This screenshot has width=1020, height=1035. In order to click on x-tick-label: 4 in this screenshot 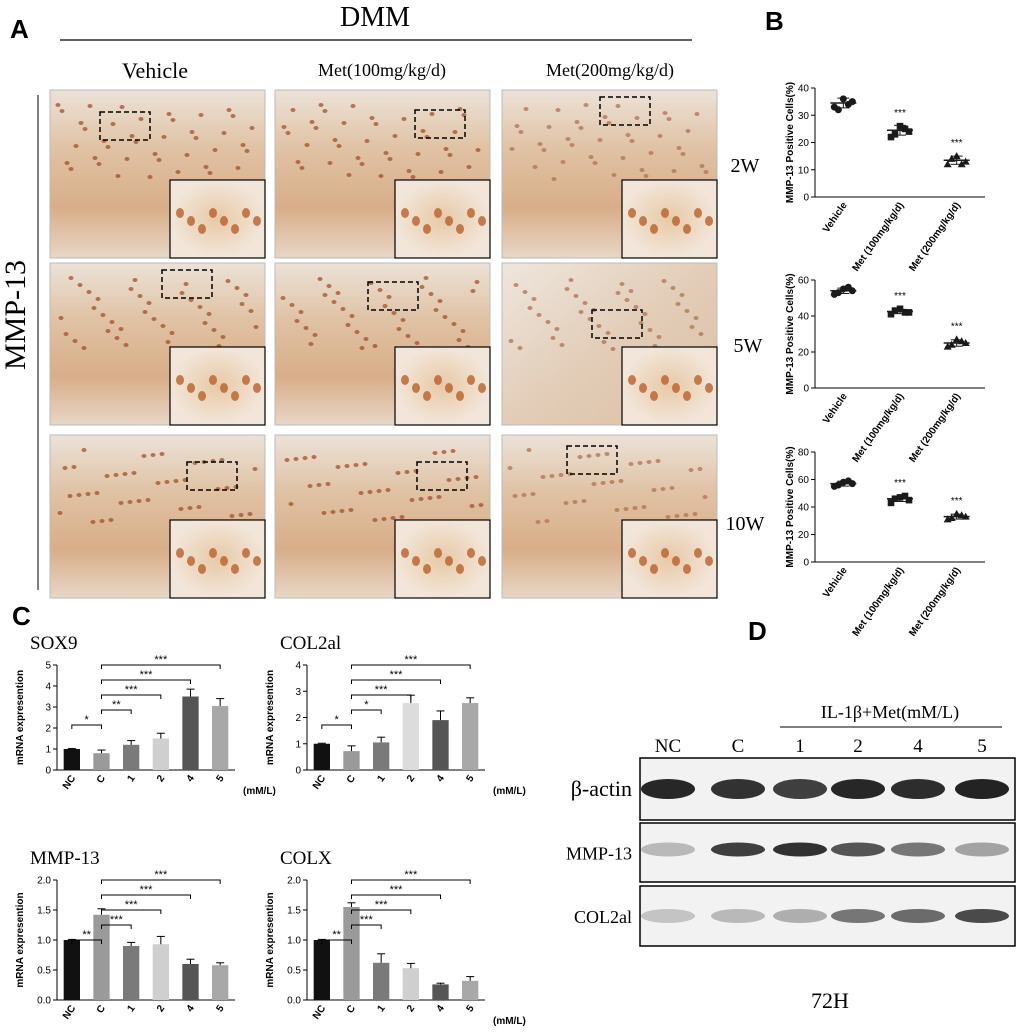, I will do `click(441, 1008)`.